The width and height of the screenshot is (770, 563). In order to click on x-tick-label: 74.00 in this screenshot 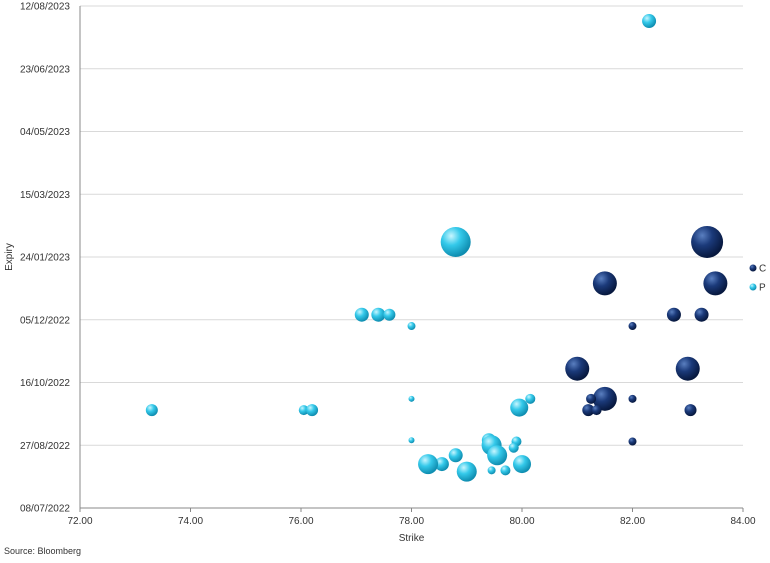, I will do `click(190, 521)`.